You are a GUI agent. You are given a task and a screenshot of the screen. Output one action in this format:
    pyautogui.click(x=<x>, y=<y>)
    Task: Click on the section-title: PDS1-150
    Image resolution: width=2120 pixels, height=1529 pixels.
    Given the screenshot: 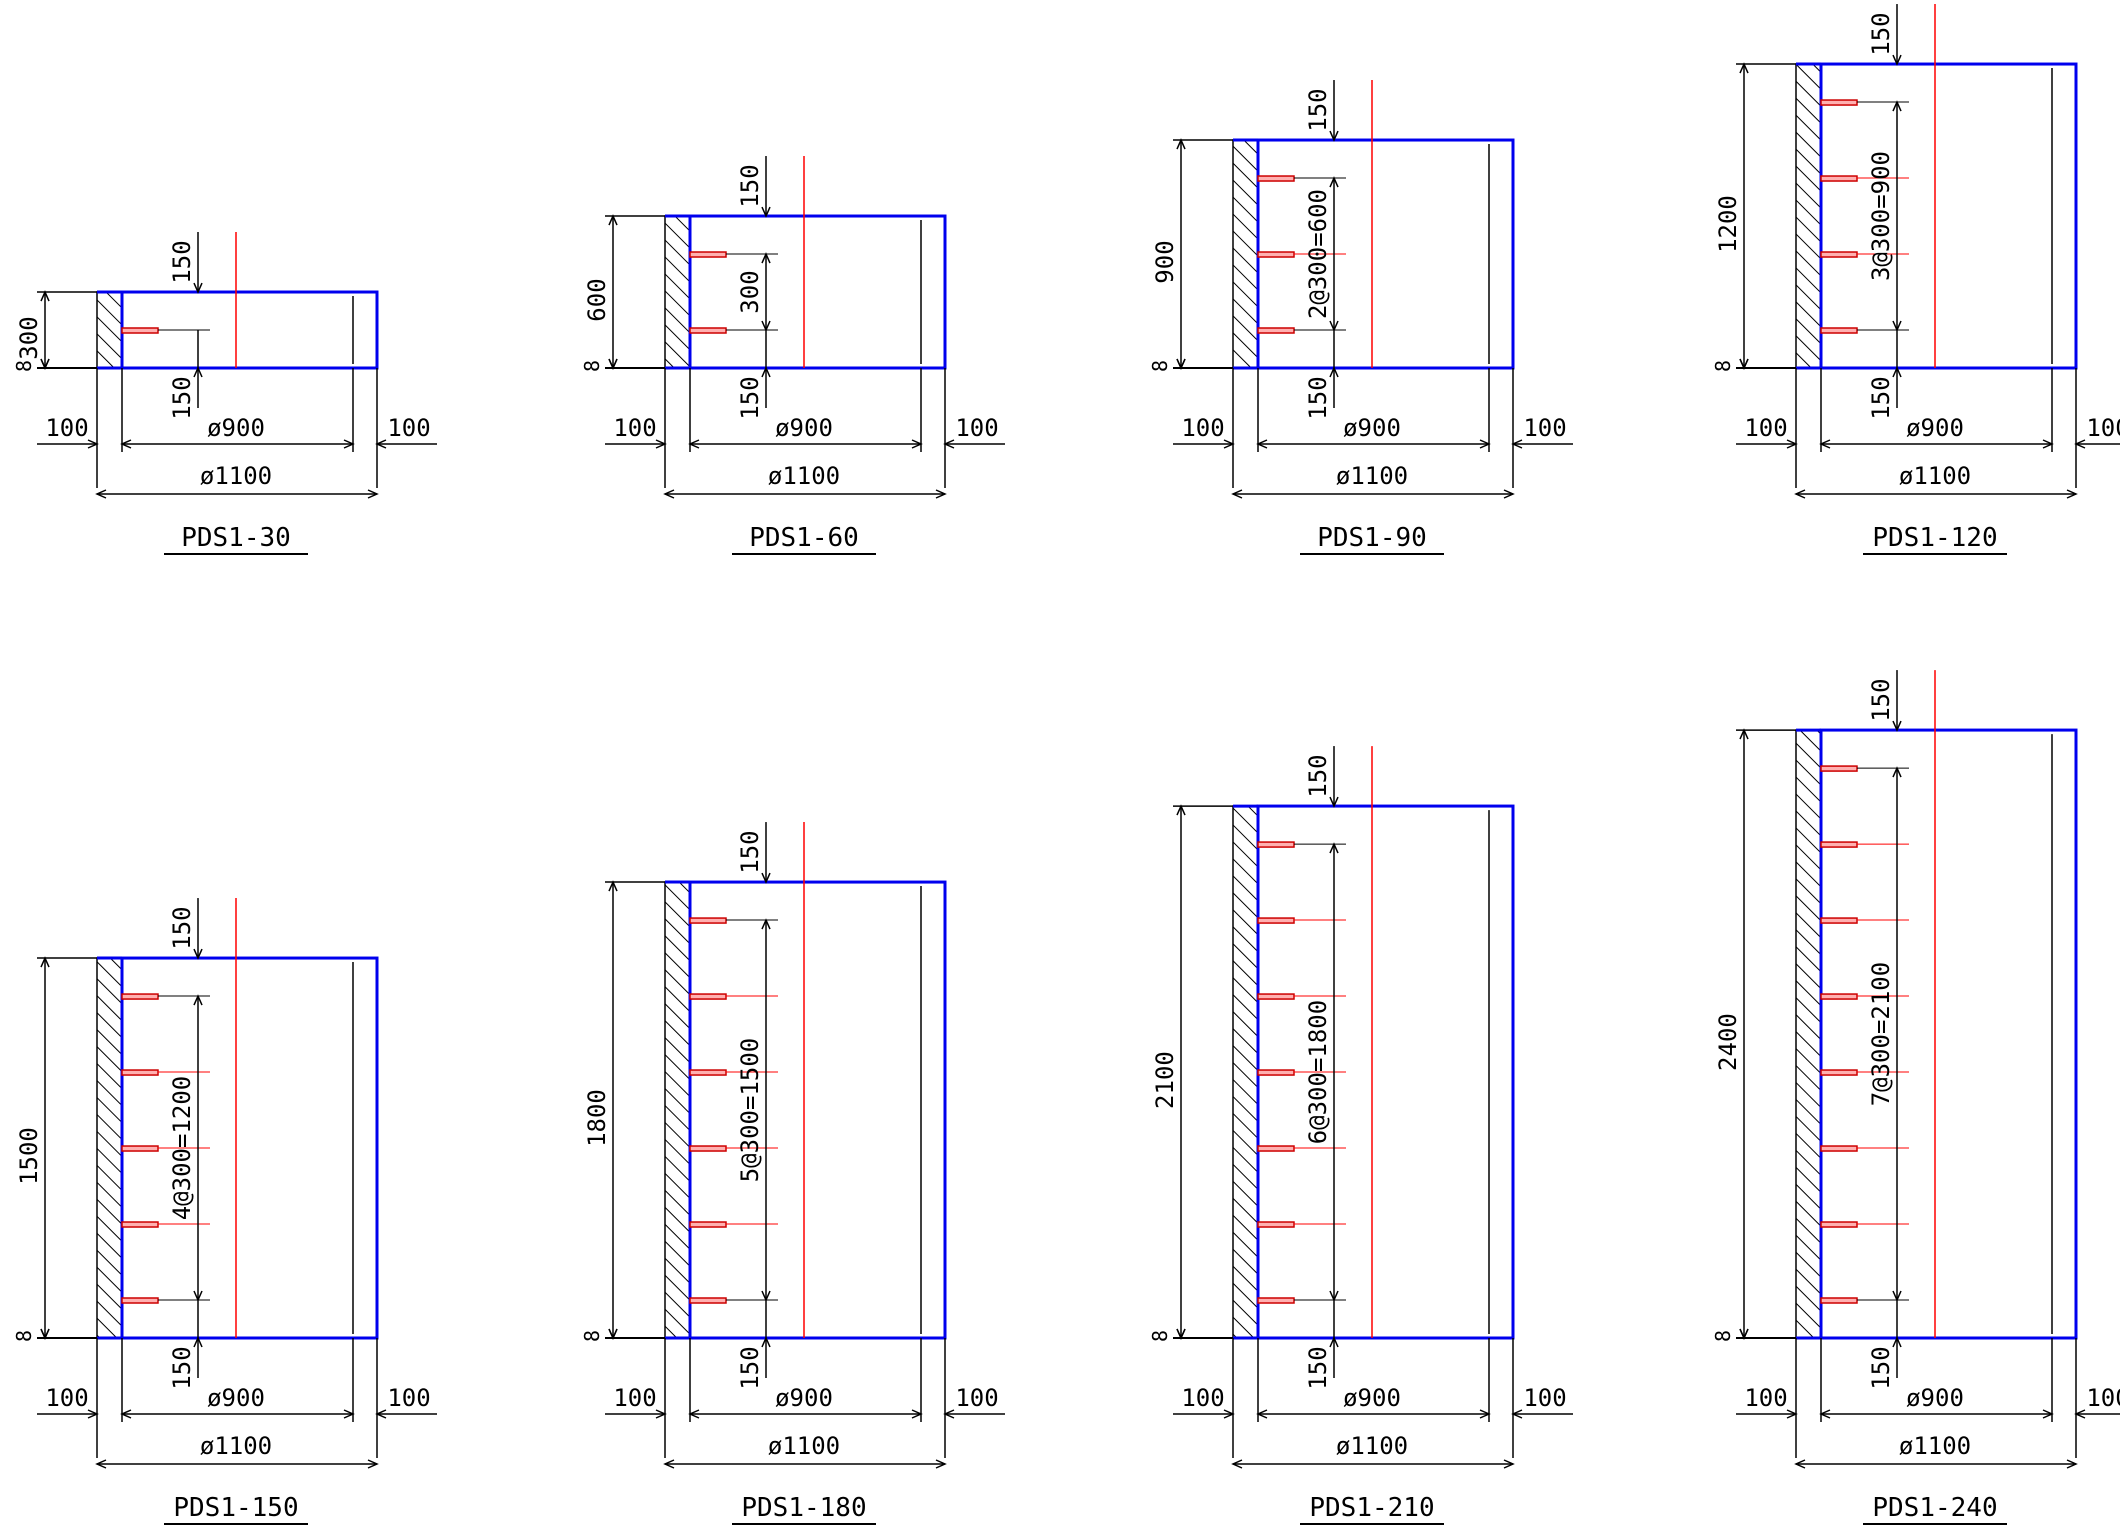 What is the action you would take?
    pyautogui.click(x=235, y=1508)
    